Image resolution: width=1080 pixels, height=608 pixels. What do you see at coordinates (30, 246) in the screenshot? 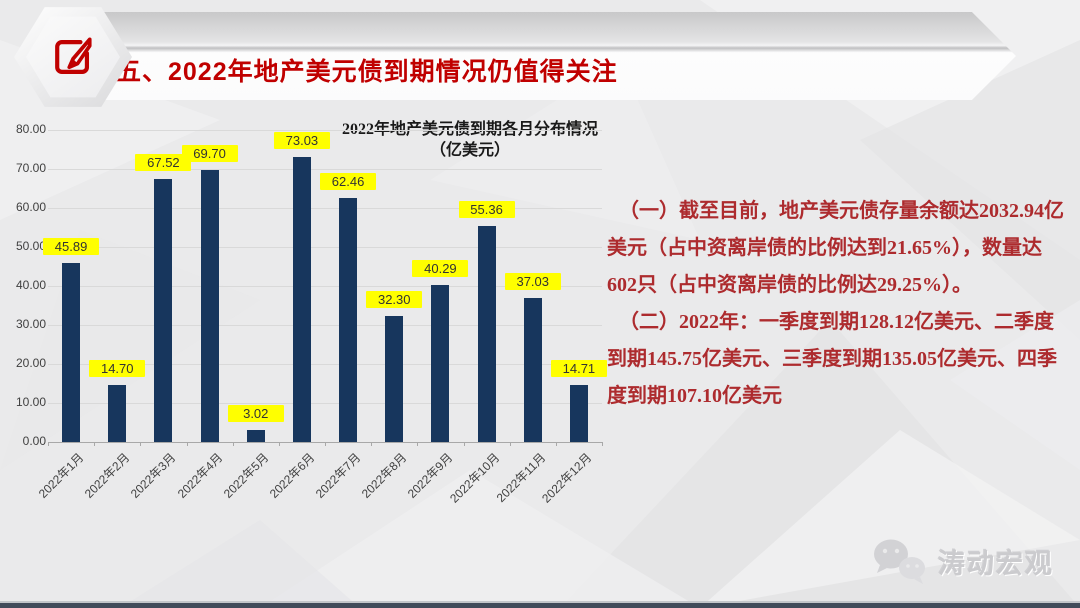
I see `y-axis-tick-label: 50.00` at bounding box center [30, 246].